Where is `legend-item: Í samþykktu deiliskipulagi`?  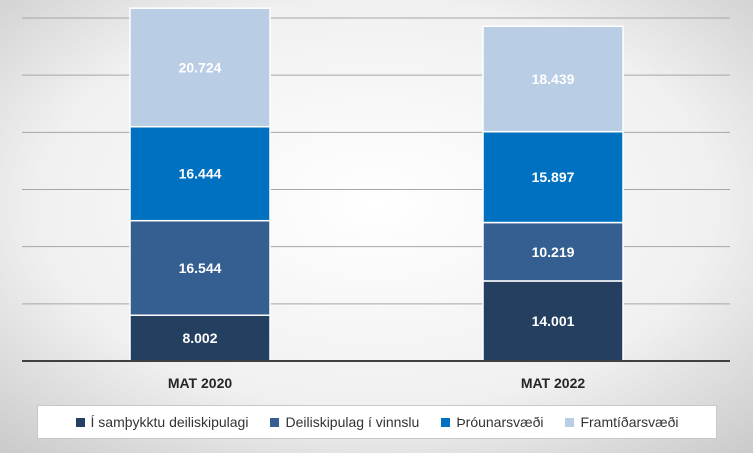 legend-item: Í samþykktu deiliskipulagi is located at coordinates (162, 422).